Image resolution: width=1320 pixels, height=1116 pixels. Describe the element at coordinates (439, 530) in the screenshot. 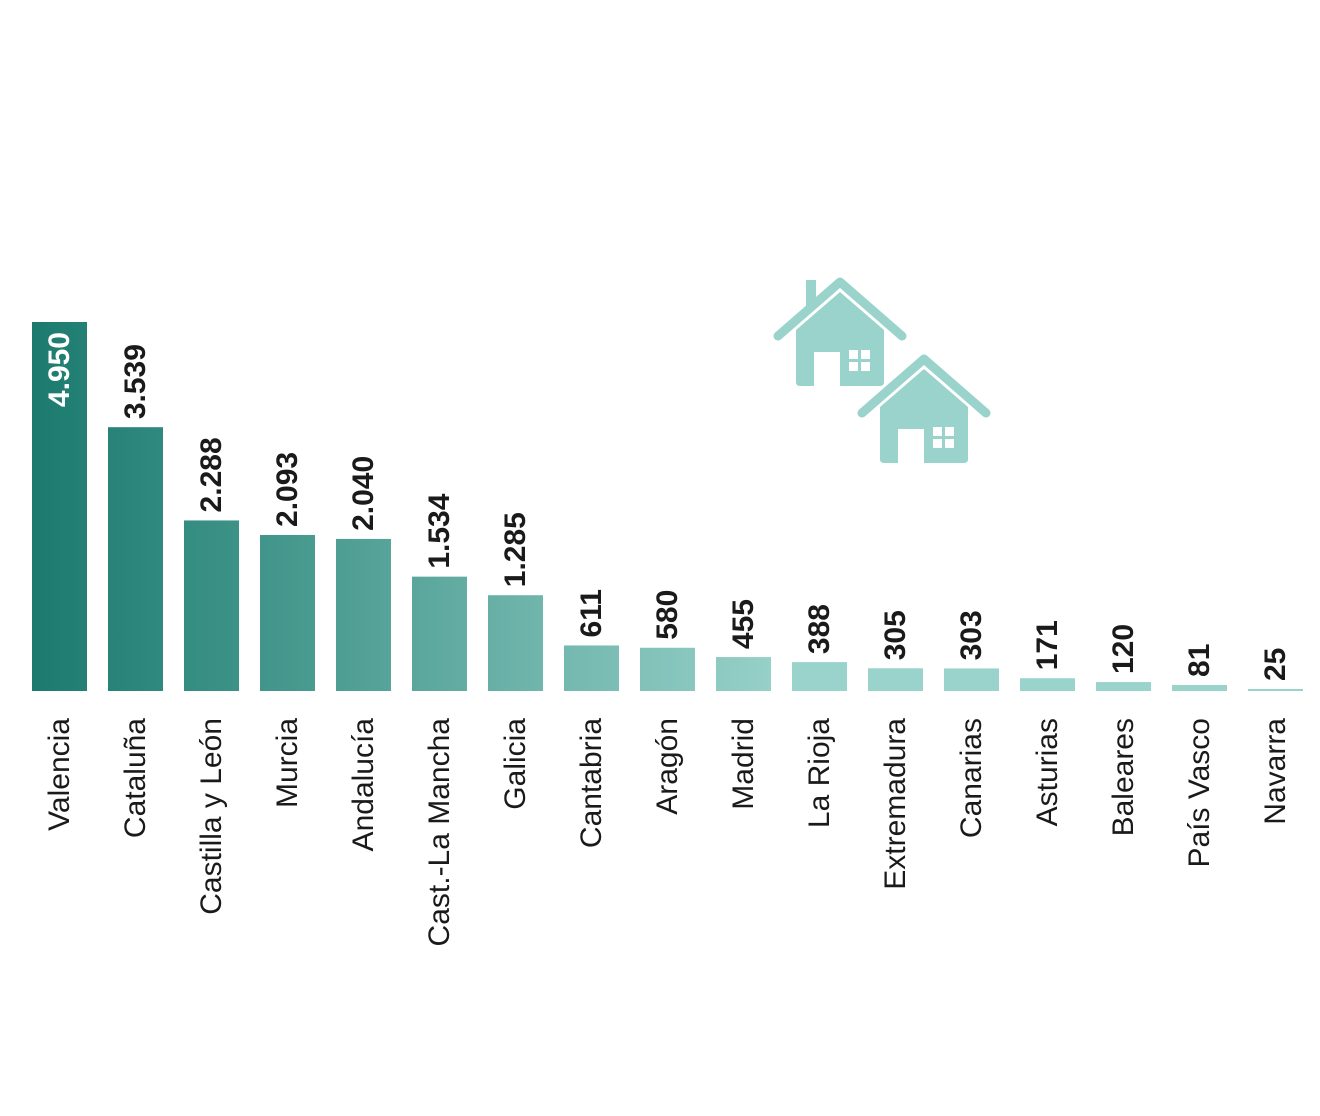

I see `value-label-6: 1.534` at that location.